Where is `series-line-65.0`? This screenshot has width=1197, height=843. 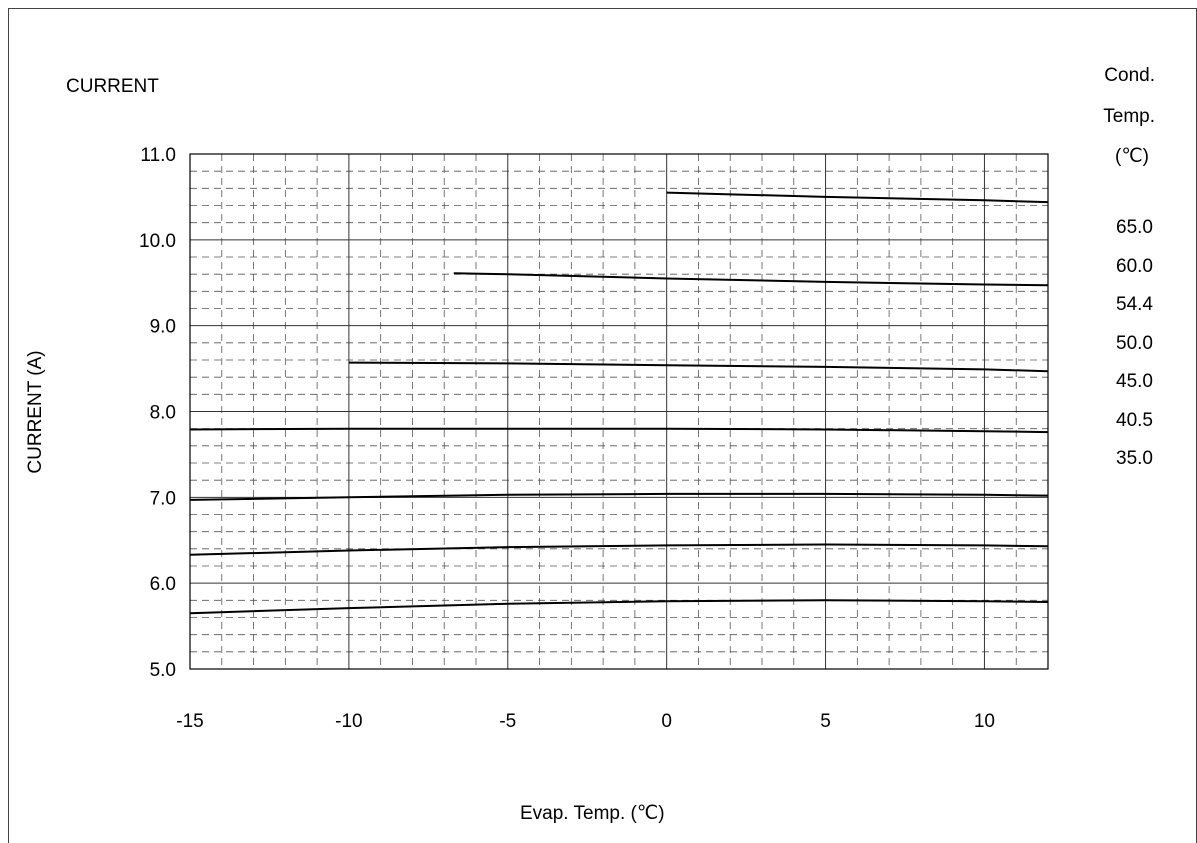 series-line-65.0 is located at coordinates (857, 197).